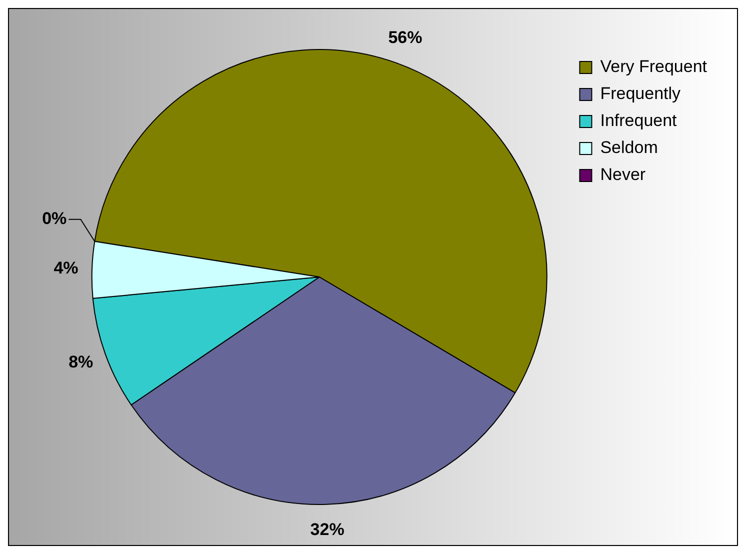 The image size is (746, 554). I want to click on data-label: 56%, so click(405, 38).